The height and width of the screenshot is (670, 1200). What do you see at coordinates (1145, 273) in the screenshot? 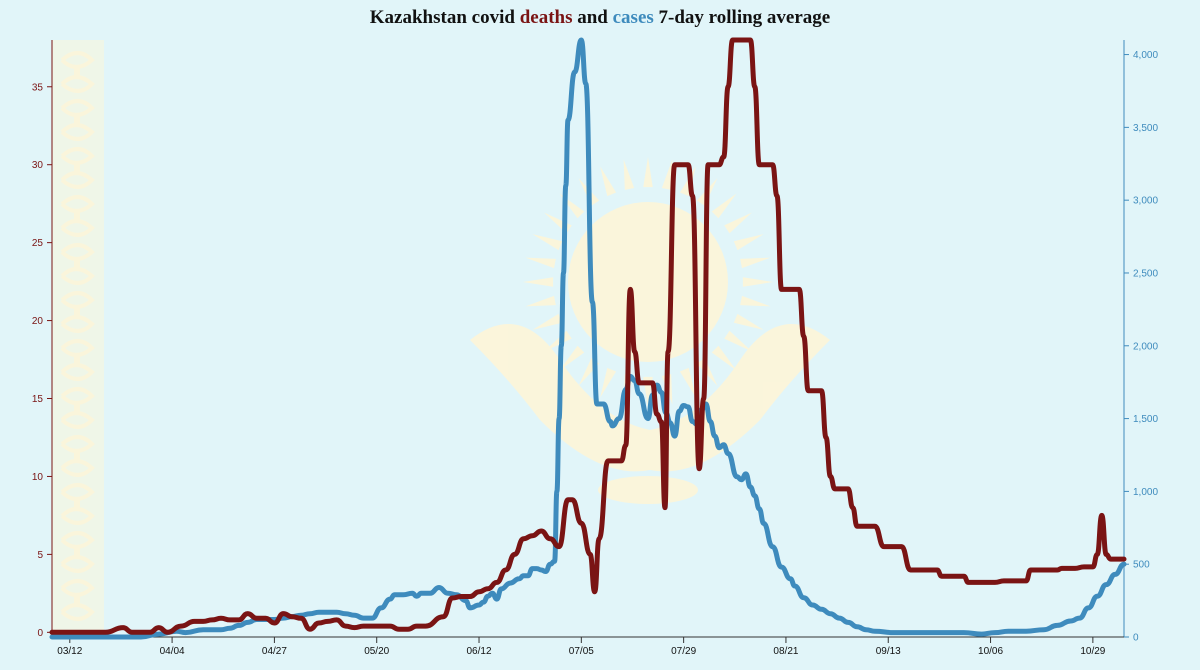
I see `y-right-tick-label: 2,500` at bounding box center [1145, 273].